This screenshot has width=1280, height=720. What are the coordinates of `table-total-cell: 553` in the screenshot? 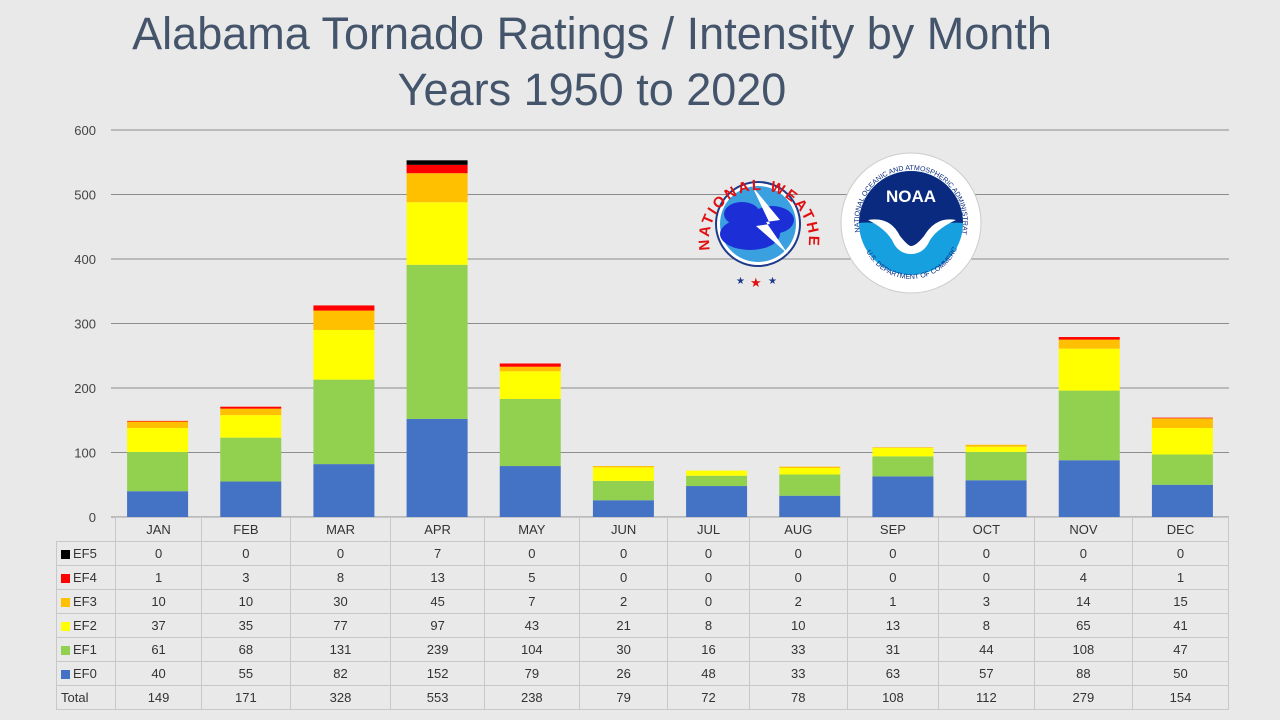 It's located at (437, 697).